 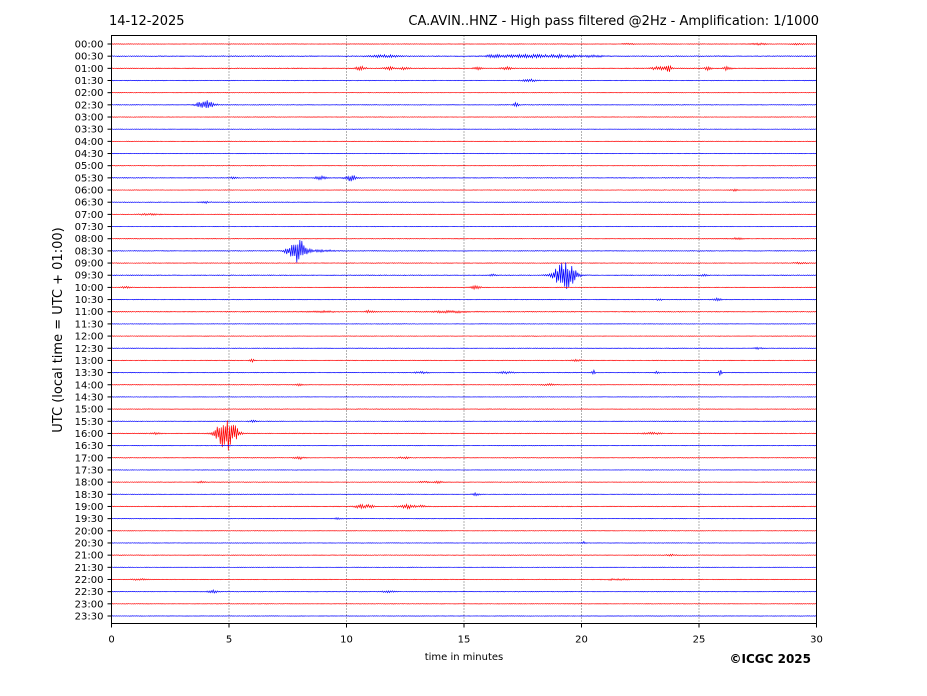 I want to click on x-tick-label: 5, so click(x=229, y=640).